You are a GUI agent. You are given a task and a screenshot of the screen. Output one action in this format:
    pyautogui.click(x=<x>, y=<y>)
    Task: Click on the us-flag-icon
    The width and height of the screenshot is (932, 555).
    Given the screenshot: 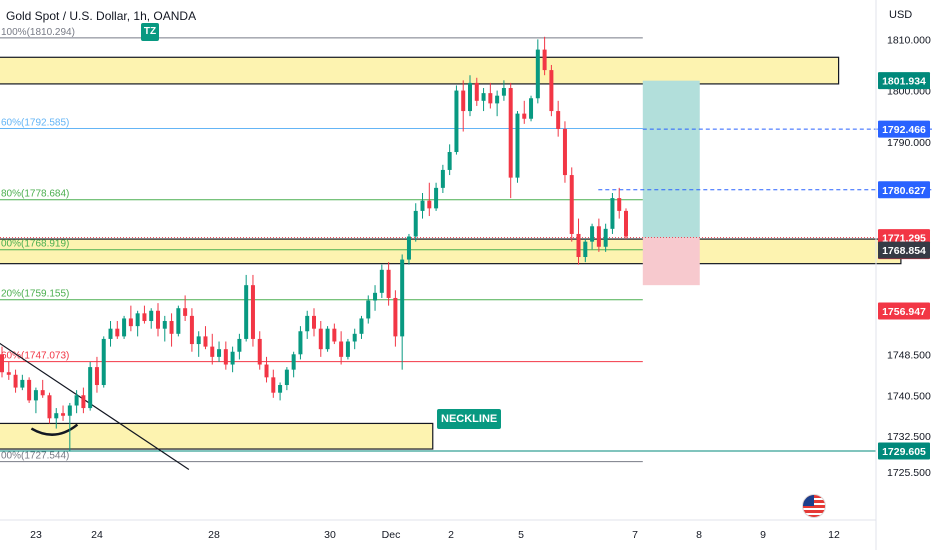 What is the action you would take?
    pyautogui.click(x=814, y=506)
    